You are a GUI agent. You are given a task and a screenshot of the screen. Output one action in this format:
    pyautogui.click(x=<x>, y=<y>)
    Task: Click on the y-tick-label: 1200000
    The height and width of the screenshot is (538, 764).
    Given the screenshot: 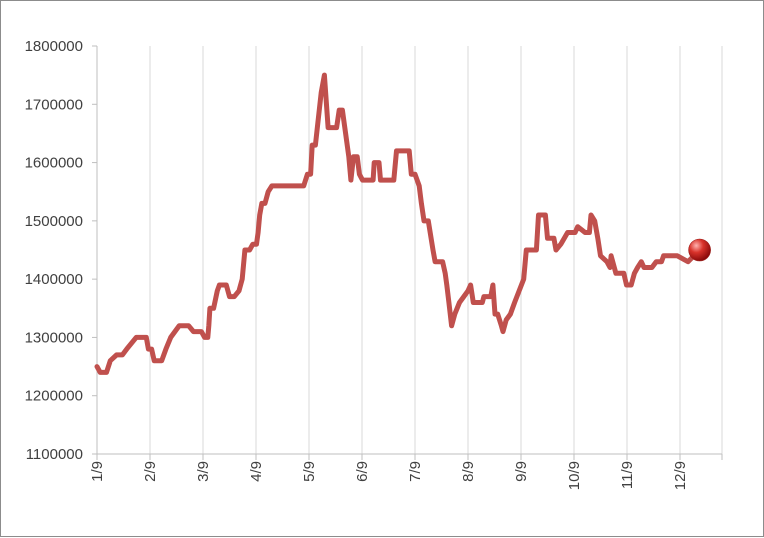 What is the action you would take?
    pyautogui.click(x=54, y=396)
    